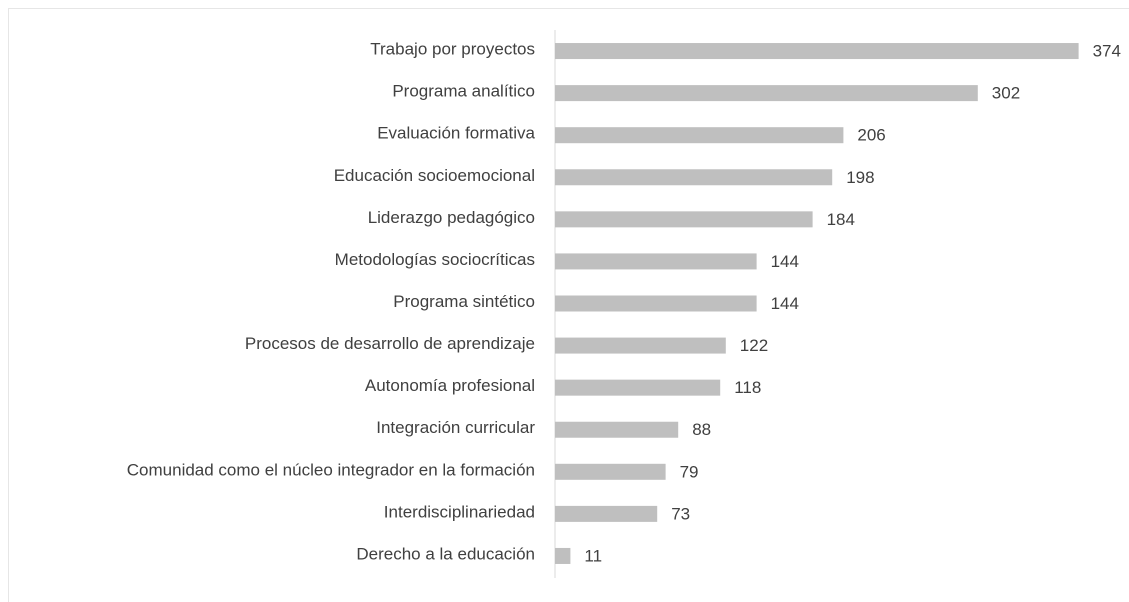  Describe the element at coordinates (1107, 51) in the screenshot. I see `value-label: 374` at that location.